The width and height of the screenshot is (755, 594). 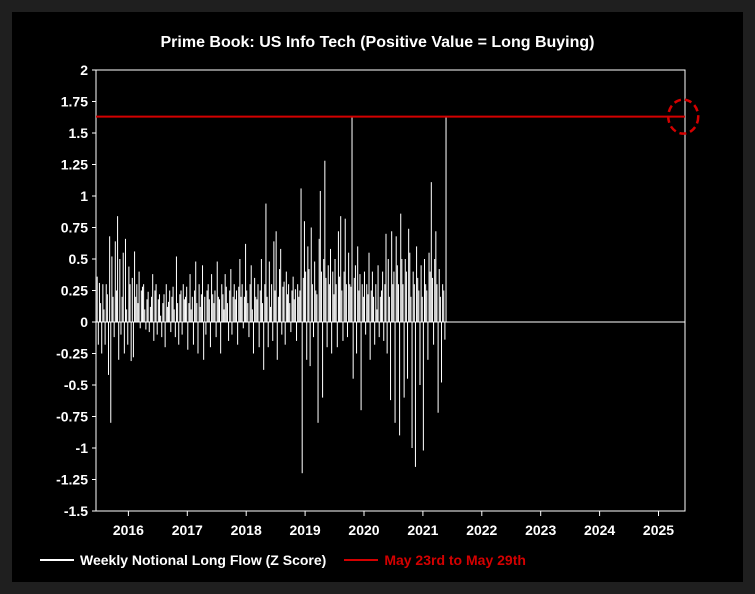 I want to click on legend-swatch-may-window, so click(x=361, y=560).